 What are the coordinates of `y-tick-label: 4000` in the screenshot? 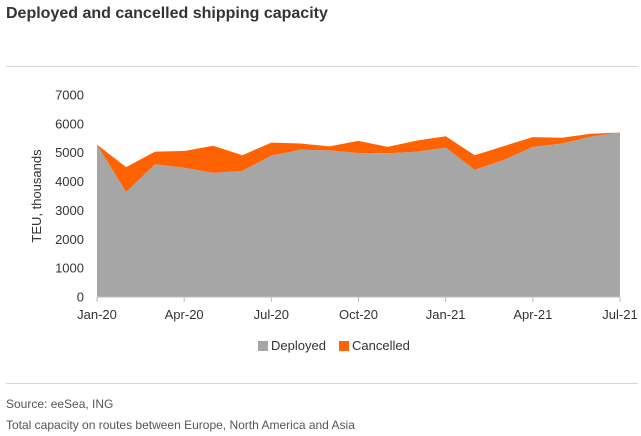 It's located at (69, 181).